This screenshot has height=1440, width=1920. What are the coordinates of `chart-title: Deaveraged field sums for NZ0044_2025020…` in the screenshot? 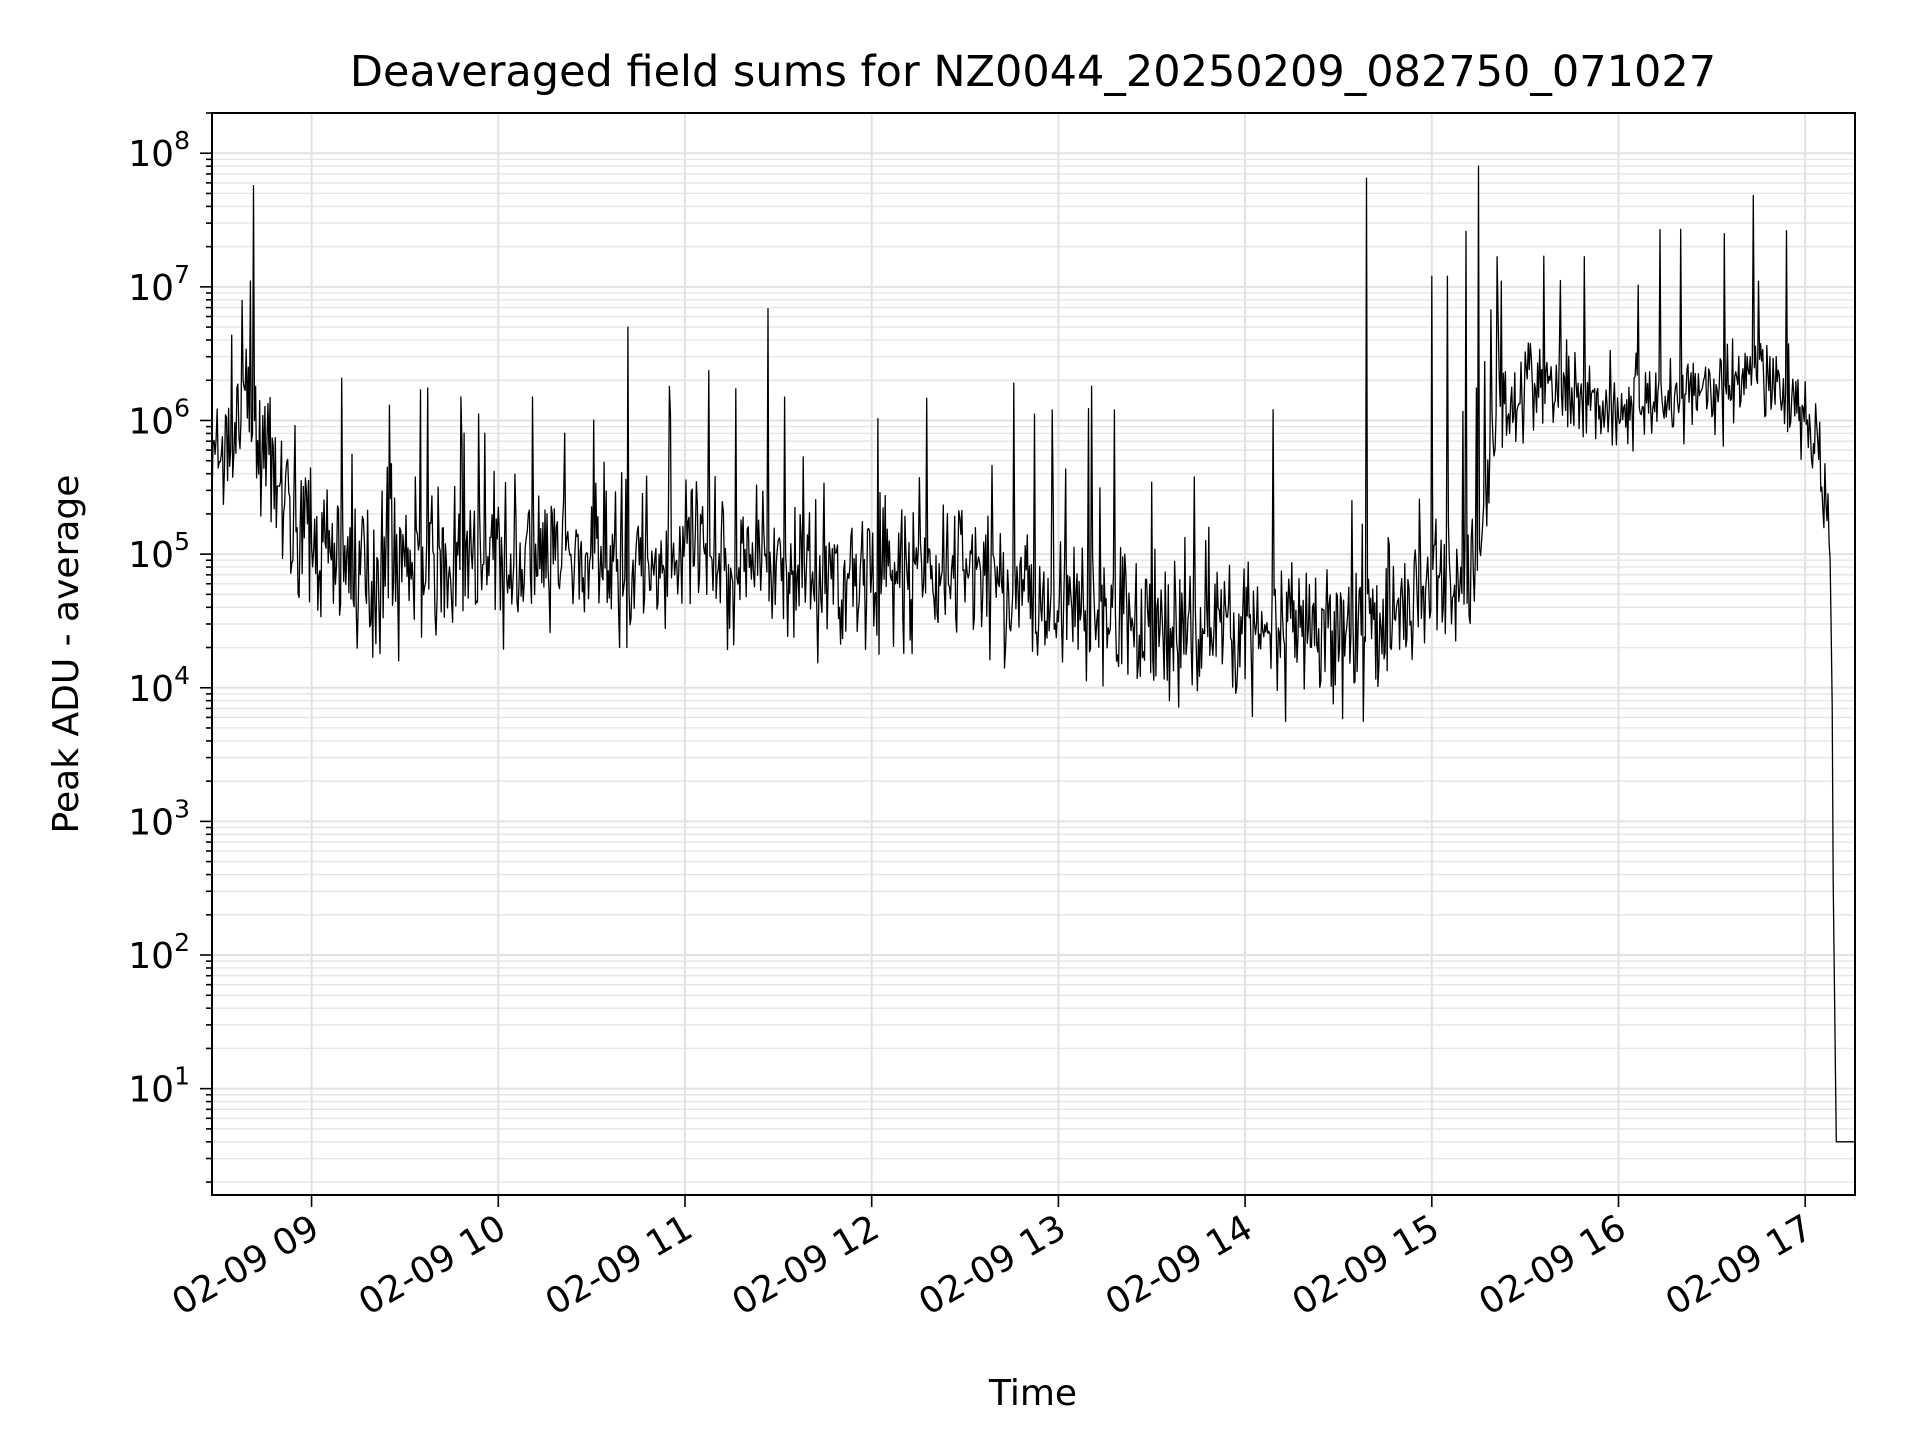 It's located at (1033, 72).